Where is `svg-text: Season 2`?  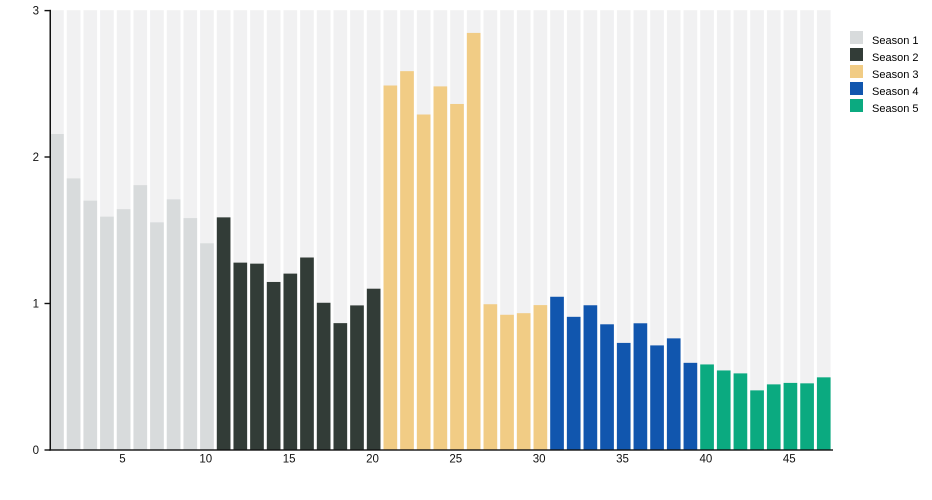 svg-text: Season 2 is located at coordinates (895, 58).